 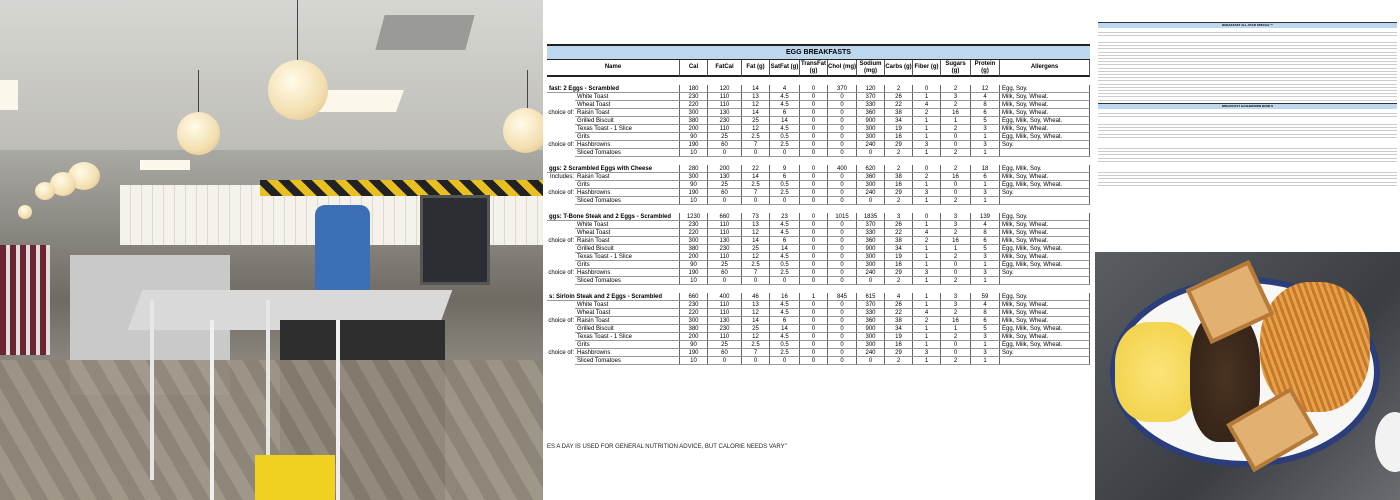 What do you see at coordinates (627, 265) in the screenshot?
I see `item-name: Grits` at bounding box center [627, 265].